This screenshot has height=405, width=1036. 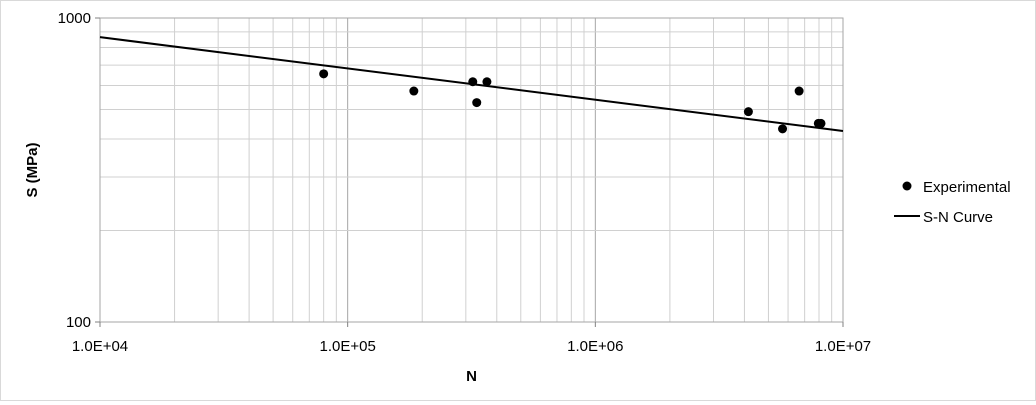 What do you see at coordinates (74, 18) in the screenshot?
I see `y-tick-label: 1000` at bounding box center [74, 18].